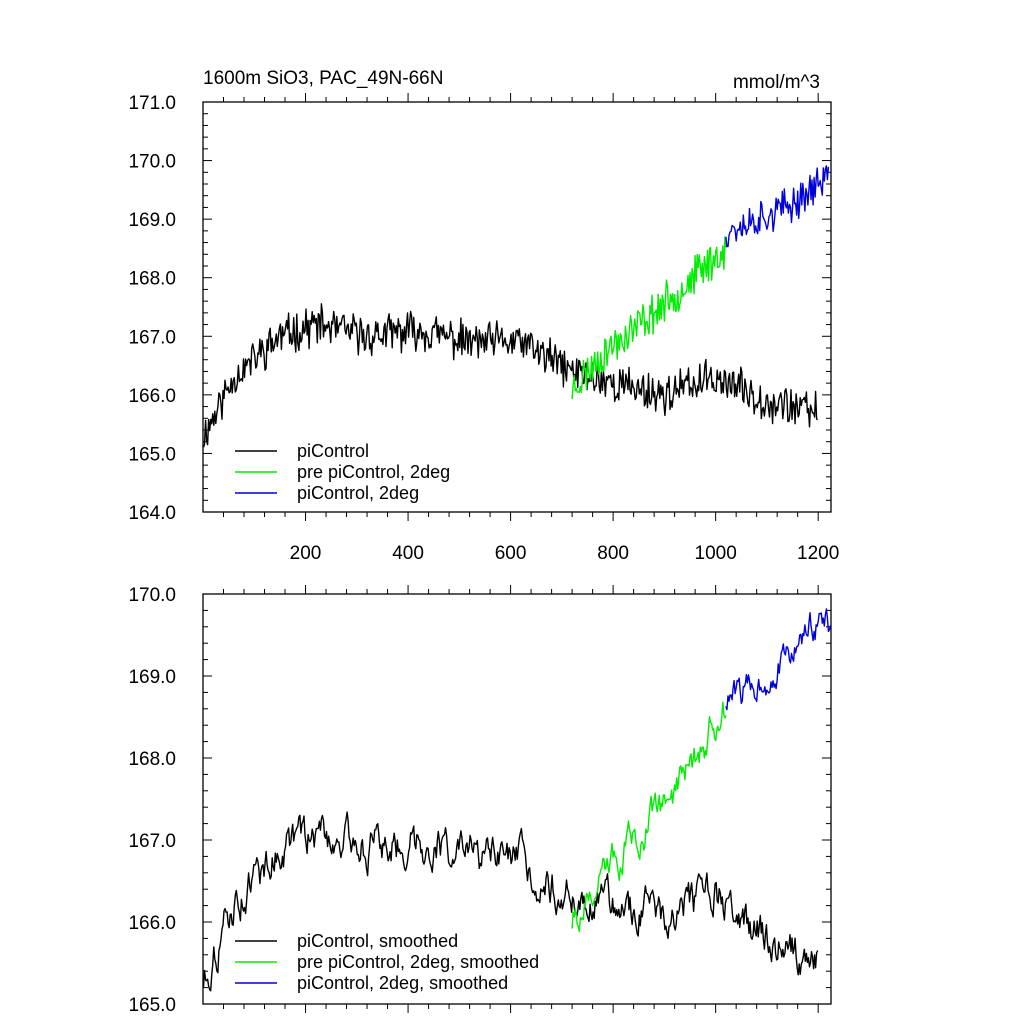 The image size is (1024, 1024). What do you see at coordinates (373, 472) in the screenshot?
I see `legend-label: pre piControl, 2deg` at bounding box center [373, 472].